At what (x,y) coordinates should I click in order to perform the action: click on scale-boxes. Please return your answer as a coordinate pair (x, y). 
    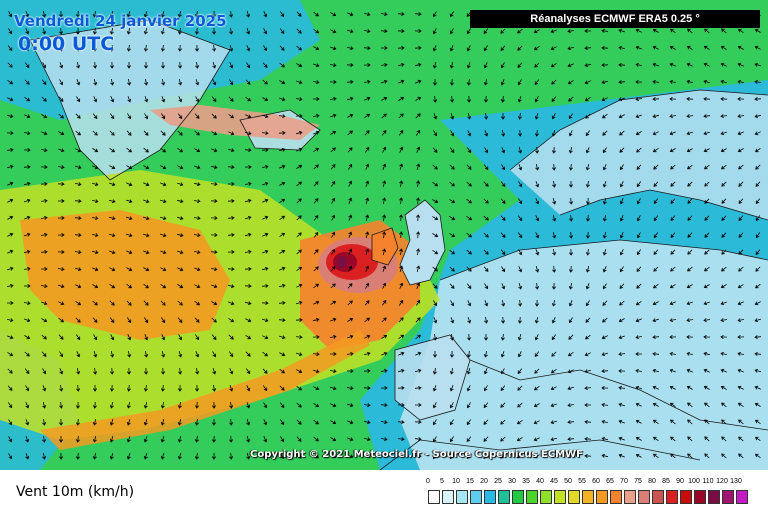
    Looking at the image, I should click on (589, 497).